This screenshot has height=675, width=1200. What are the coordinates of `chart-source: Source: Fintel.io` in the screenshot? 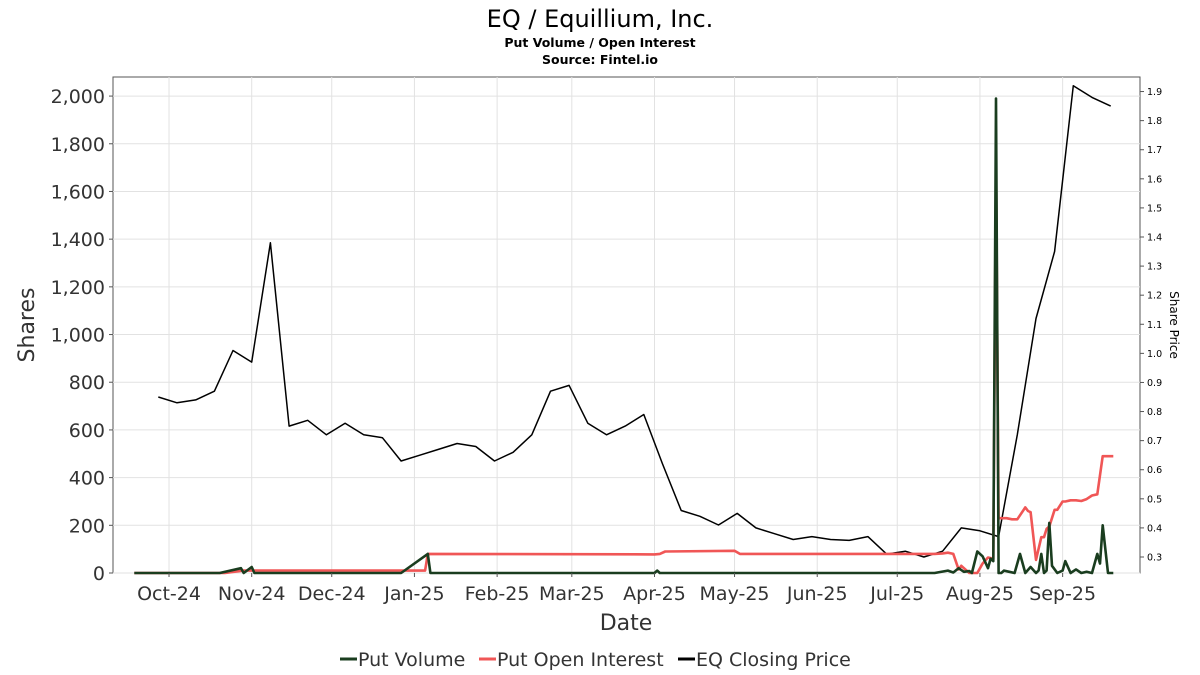 It's located at (600, 59).